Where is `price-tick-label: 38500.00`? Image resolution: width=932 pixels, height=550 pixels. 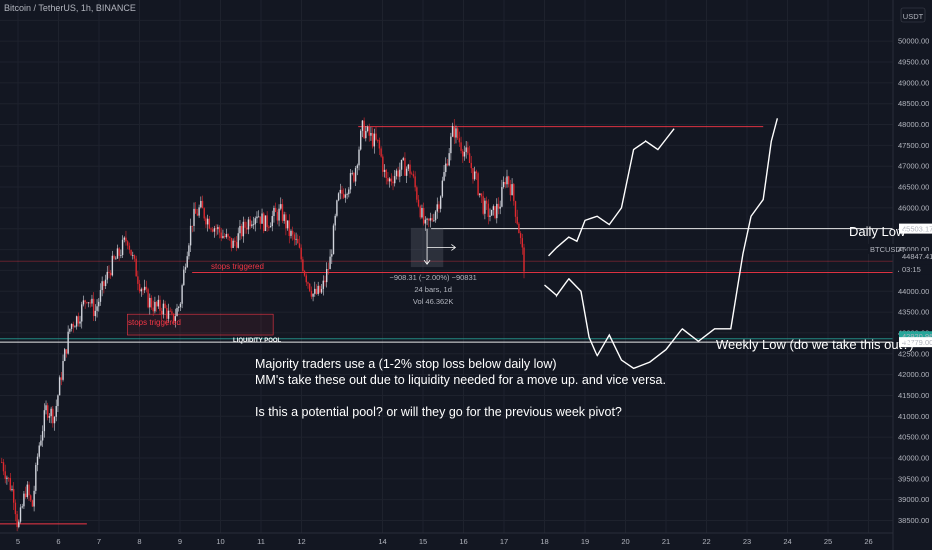 price-tick-label: 38500.00 is located at coordinates (913, 520).